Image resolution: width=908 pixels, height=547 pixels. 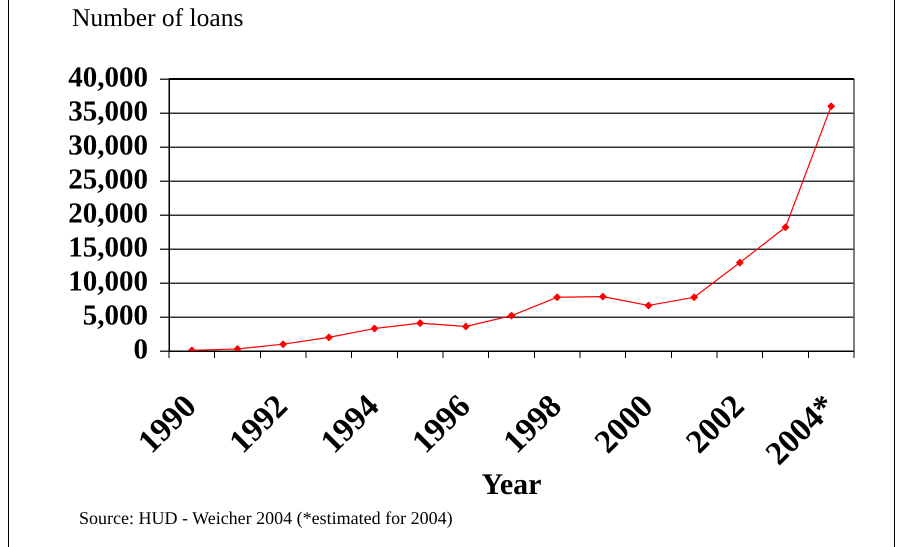 I want to click on y-tick-label: 25,000, so click(x=108, y=179).